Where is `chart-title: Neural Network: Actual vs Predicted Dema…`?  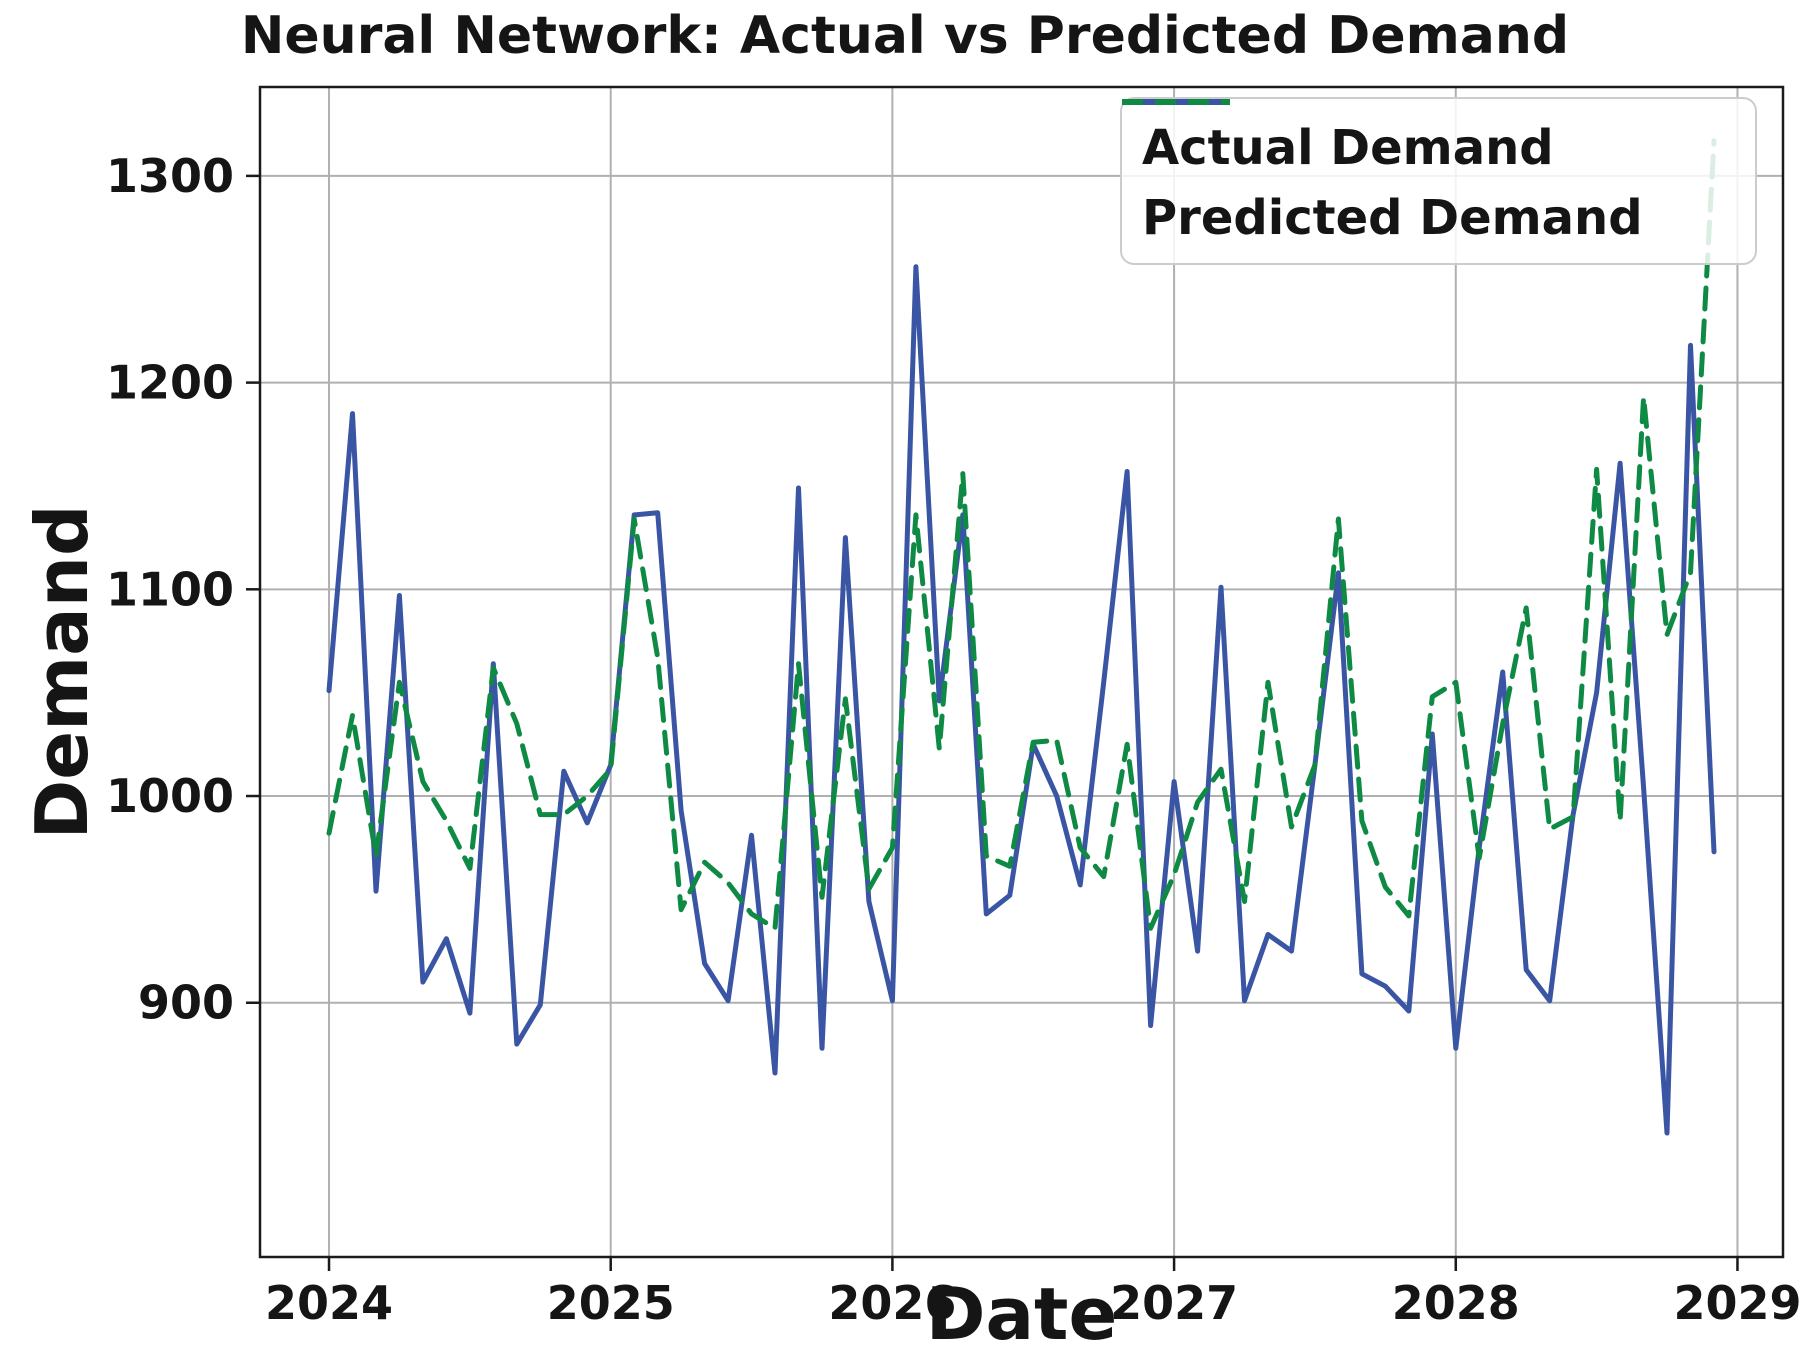 chart-title: Neural Network: Actual vs Predicted Dema… is located at coordinates (905, 36).